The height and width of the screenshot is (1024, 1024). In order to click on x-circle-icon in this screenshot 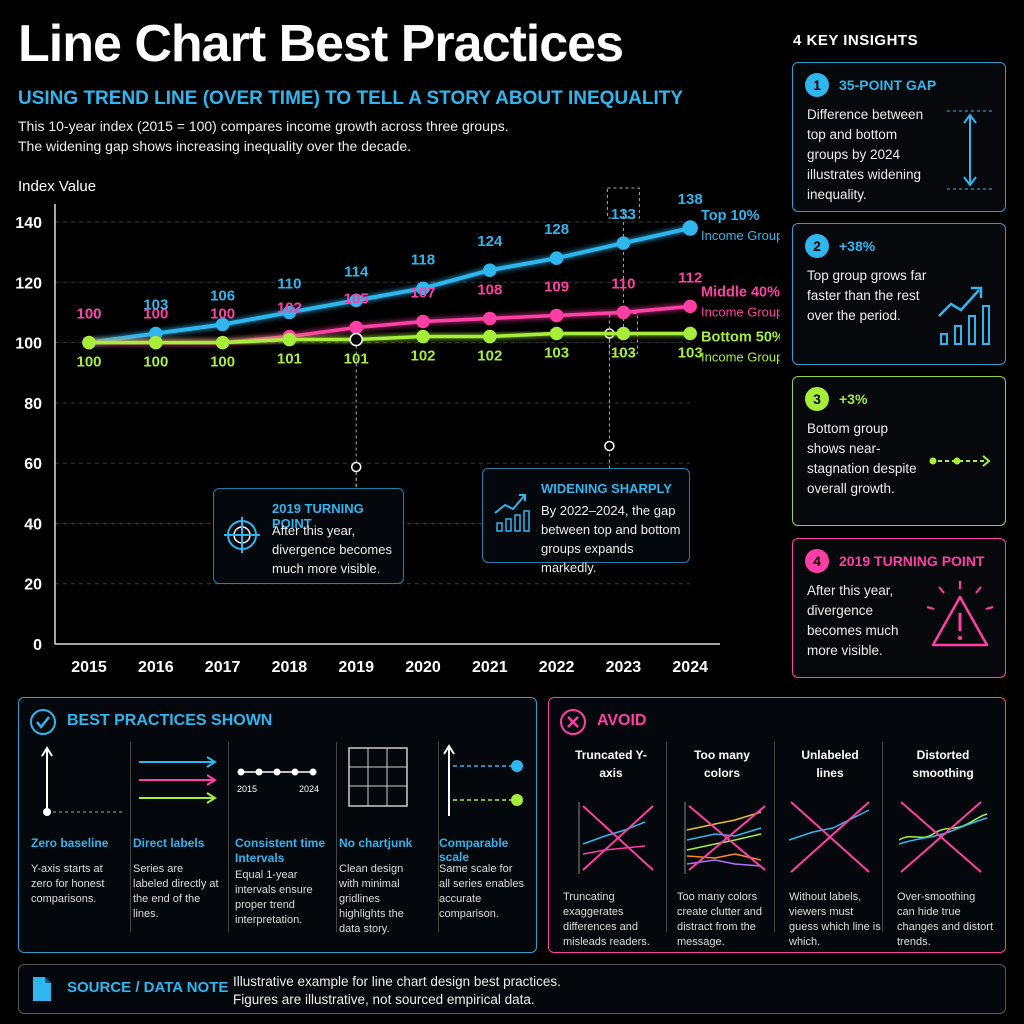, I will do `click(573, 722)`.